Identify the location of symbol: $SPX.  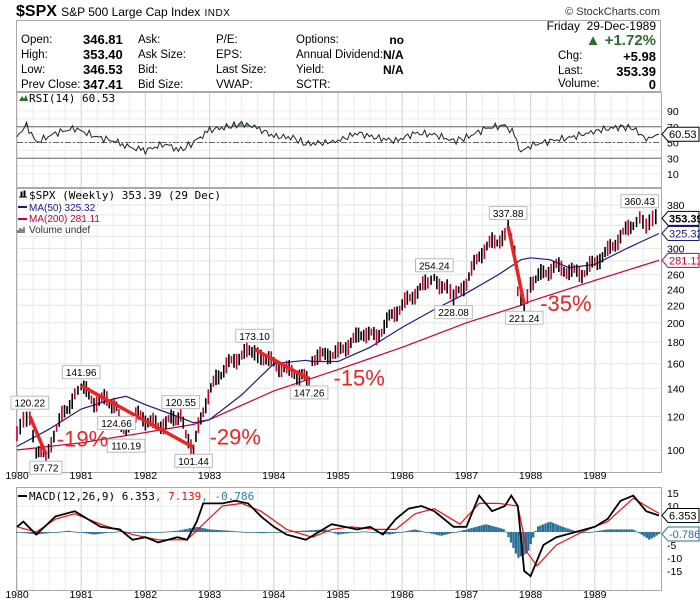
(36, 11).